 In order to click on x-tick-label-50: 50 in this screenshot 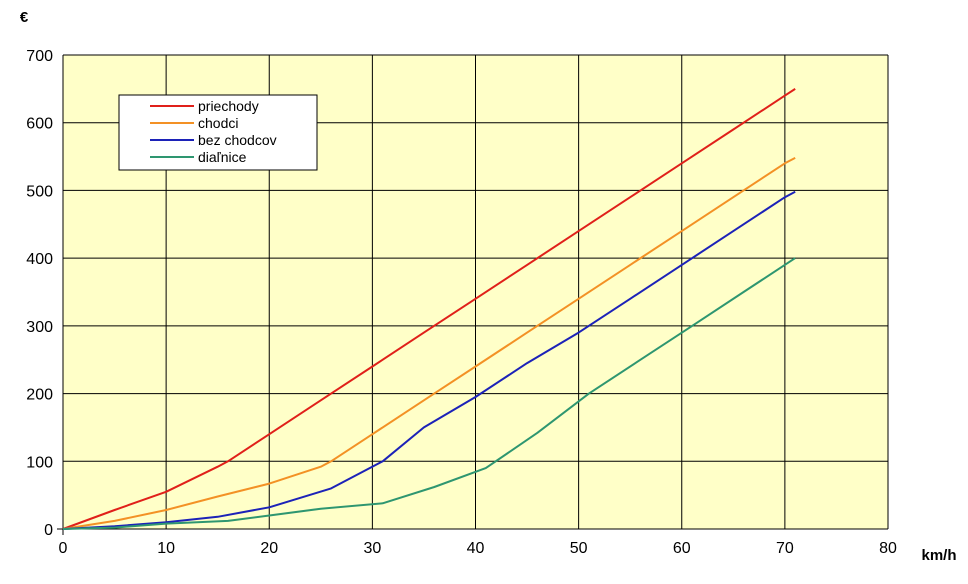, I will do `click(579, 548)`.